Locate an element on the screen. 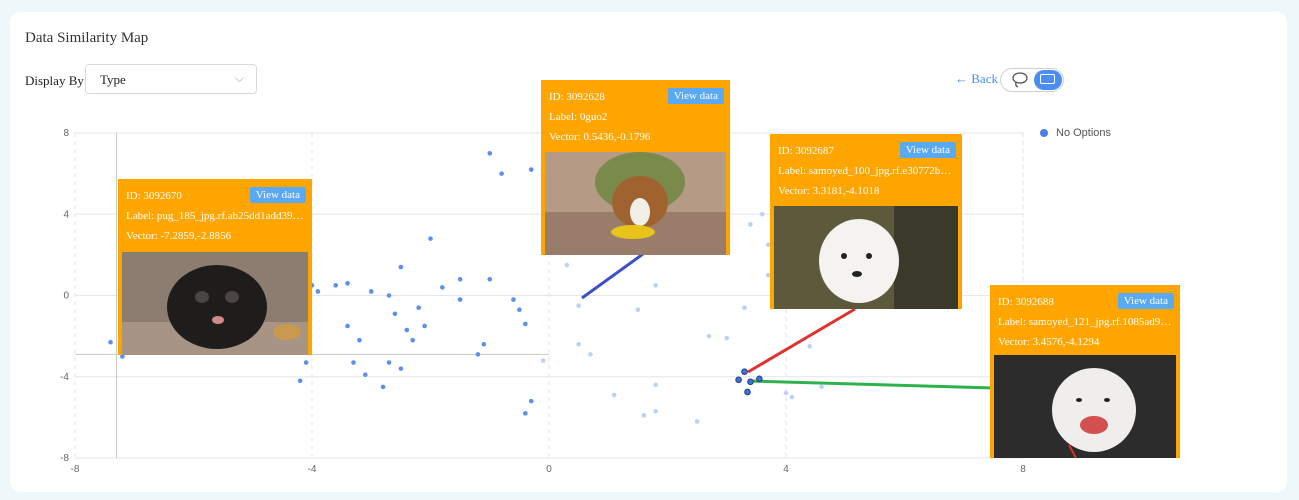 The height and width of the screenshot is (500, 1299). x-tick-label: -4 is located at coordinates (312, 469).